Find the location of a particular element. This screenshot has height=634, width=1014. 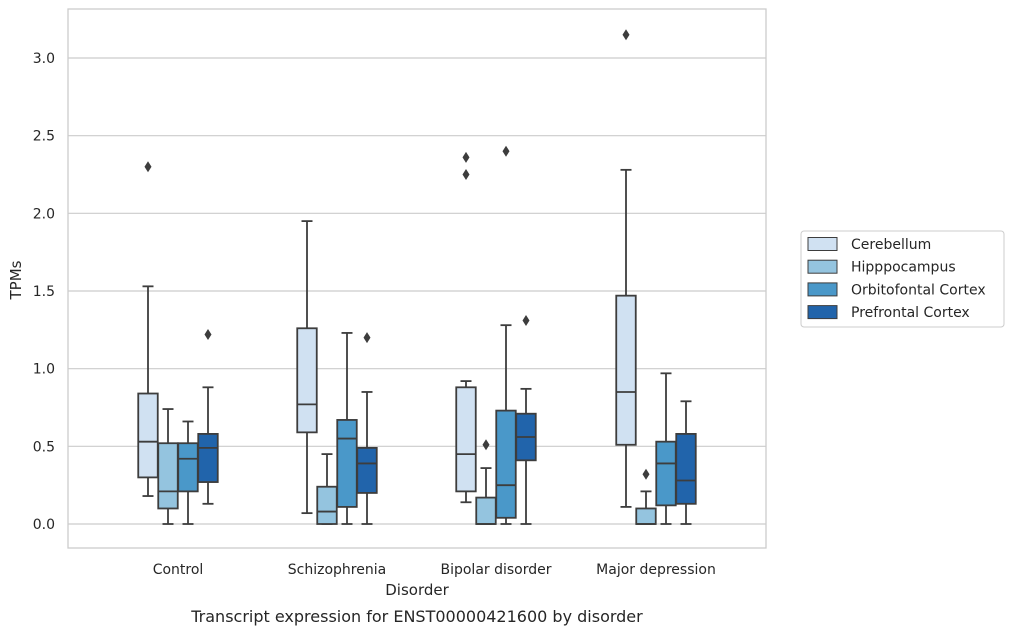

legend-label: Orbitofontal Cortex is located at coordinates (918, 290).